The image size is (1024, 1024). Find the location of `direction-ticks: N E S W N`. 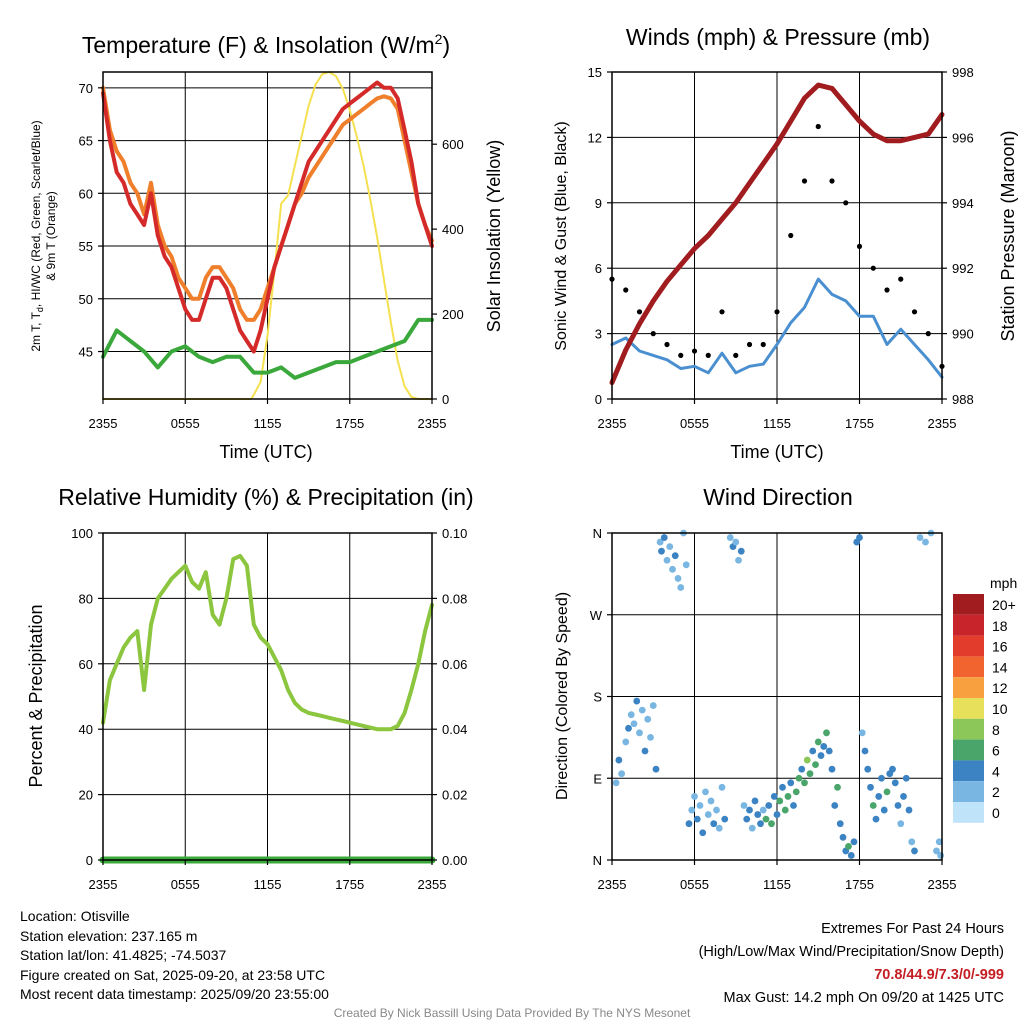

direction-ticks: N E S W N is located at coordinates (601, 697).